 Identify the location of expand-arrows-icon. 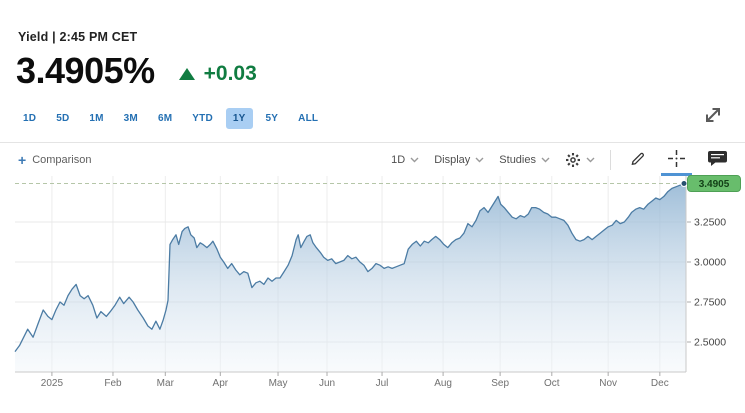
(713, 115).